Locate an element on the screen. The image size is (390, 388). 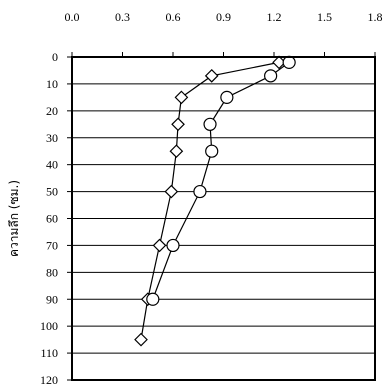
y-tick-label: 110 is located at coordinates (49, 353).